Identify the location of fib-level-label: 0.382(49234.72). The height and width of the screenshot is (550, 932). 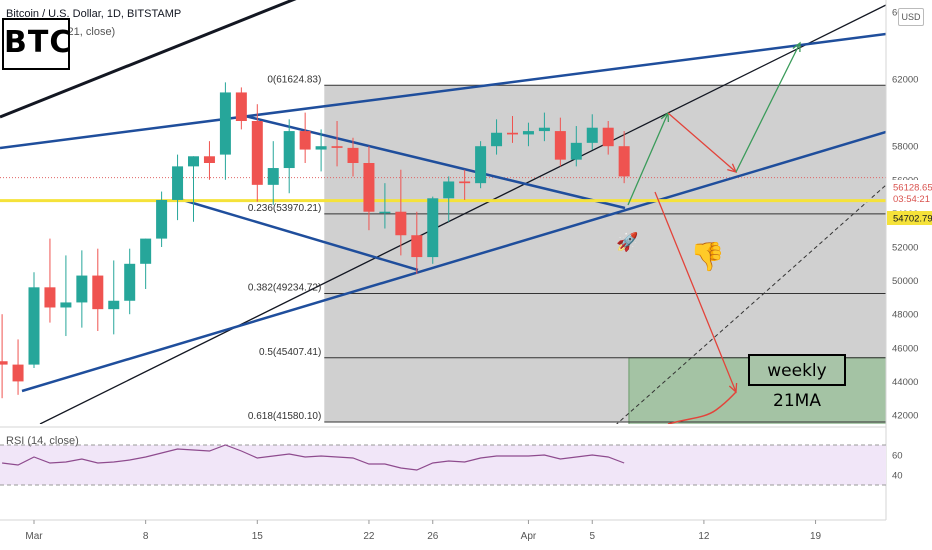
(284, 287).